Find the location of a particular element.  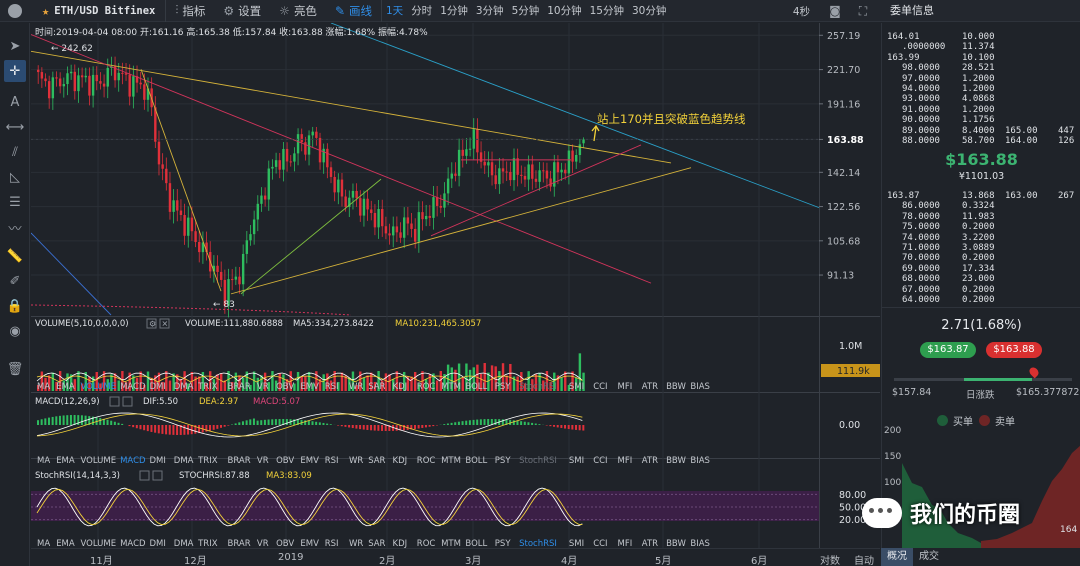

settings-button: ⚙ 设置 is located at coordinates (242, 11).